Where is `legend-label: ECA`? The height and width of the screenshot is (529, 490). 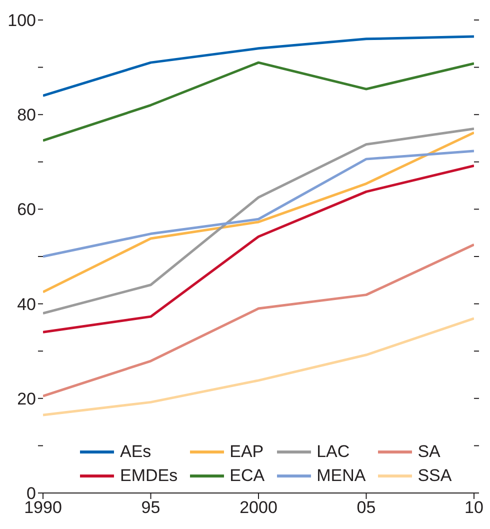
legend-label: ECA is located at coordinates (247, 476).